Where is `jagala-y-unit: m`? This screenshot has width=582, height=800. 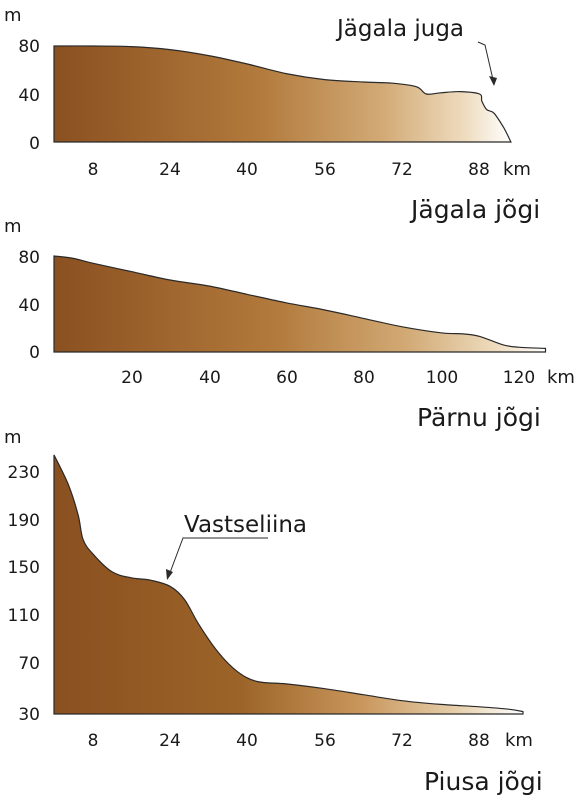 jagala-y-unit: m is located at coordinates (13, 15).